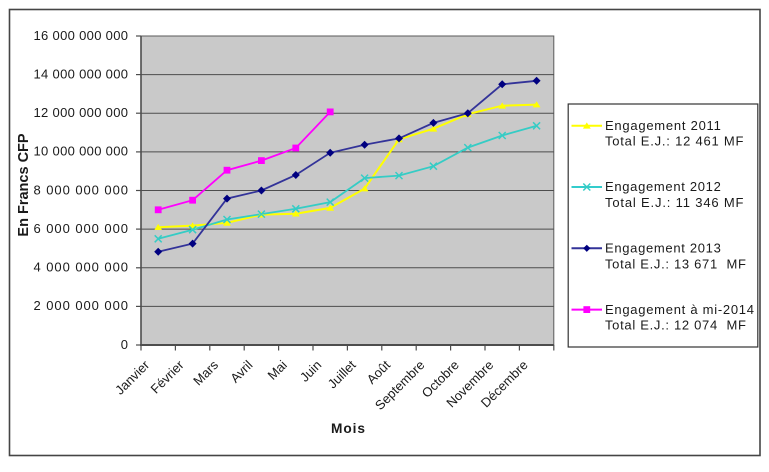 This screenshot has width=769, height=472. Describe the element at coordinates (663, 248) in the screenshot. I see `svg-text: Engagement 2013` at that location.